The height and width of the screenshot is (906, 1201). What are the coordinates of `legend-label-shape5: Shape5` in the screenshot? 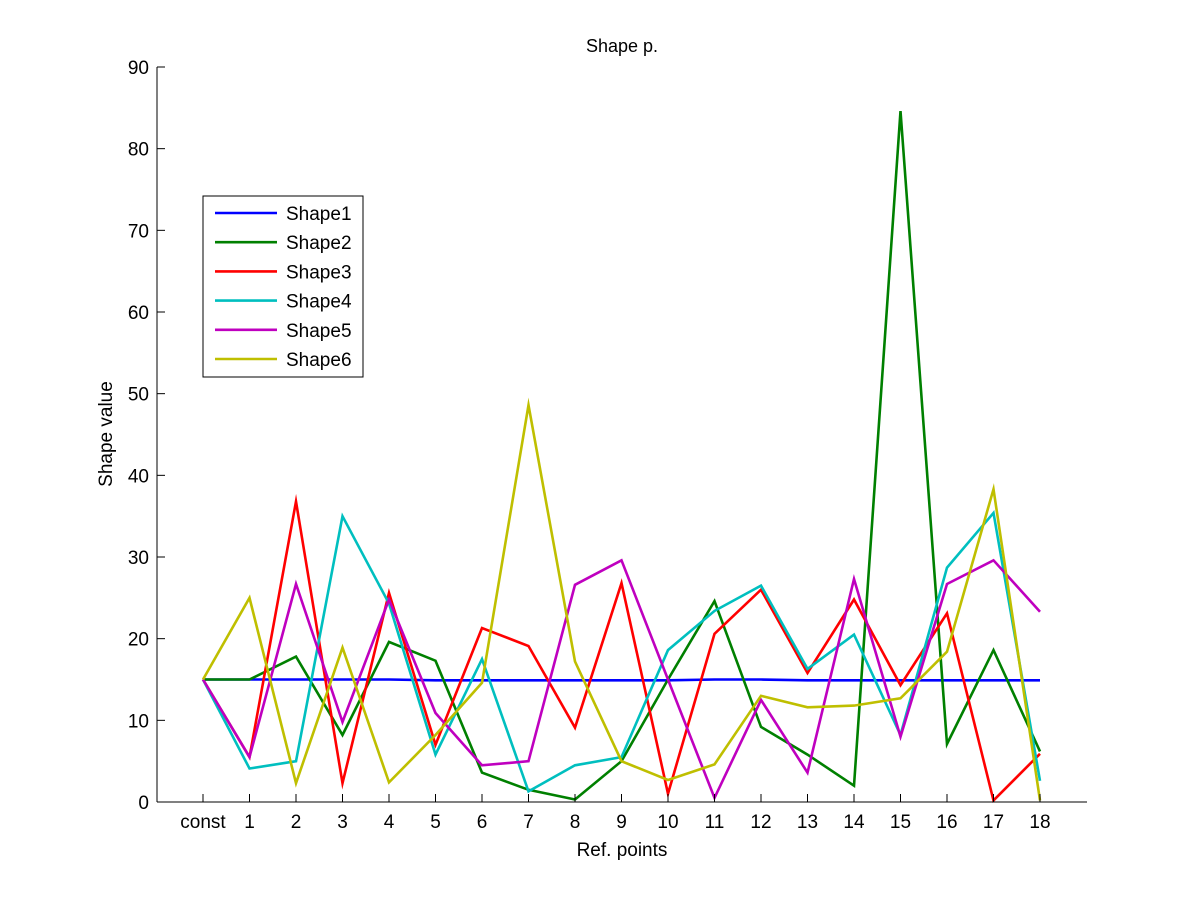 It's located at (319, 331).